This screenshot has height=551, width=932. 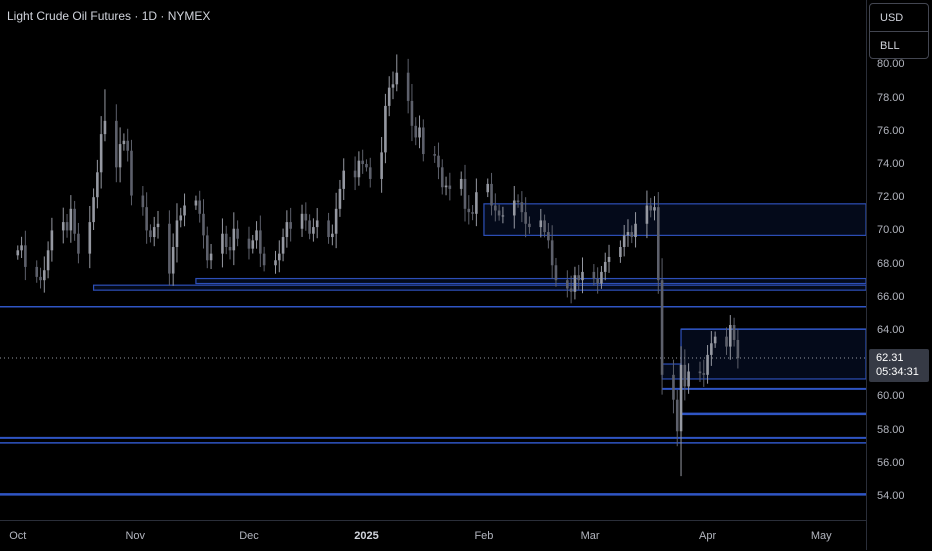 What do you see at coordinates (891, 462) in the screenshot?
I see `price-tick-label: 56.00` at bounding box center [891, 462].